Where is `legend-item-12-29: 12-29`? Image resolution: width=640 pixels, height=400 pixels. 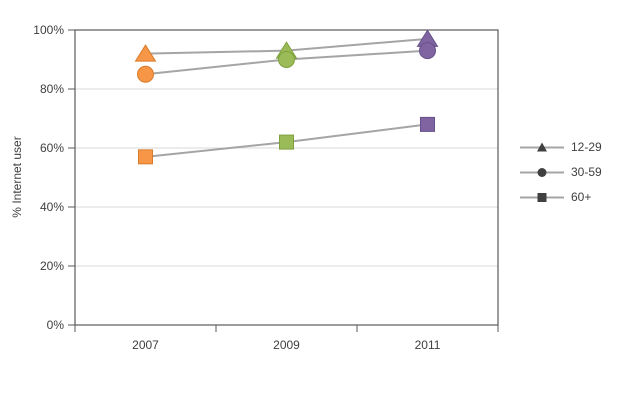 legend-item-12-29: 12-29 is located at coordinates (560, 147).